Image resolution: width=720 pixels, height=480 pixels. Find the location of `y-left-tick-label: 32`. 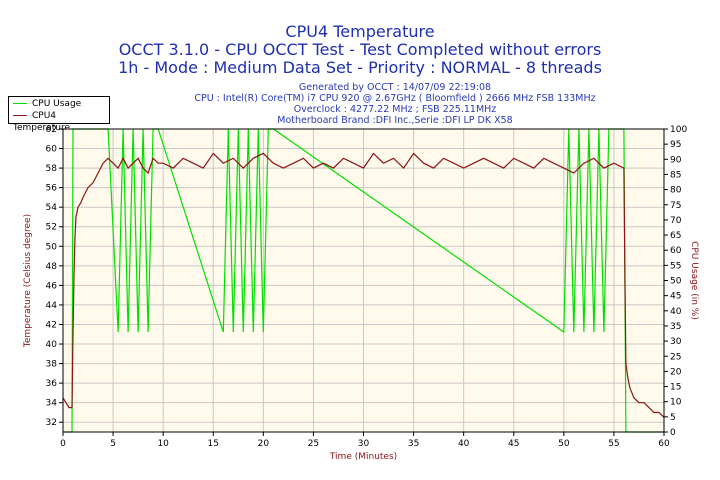

y-left-tick-label: 32 is located at coordinates (51, 423).